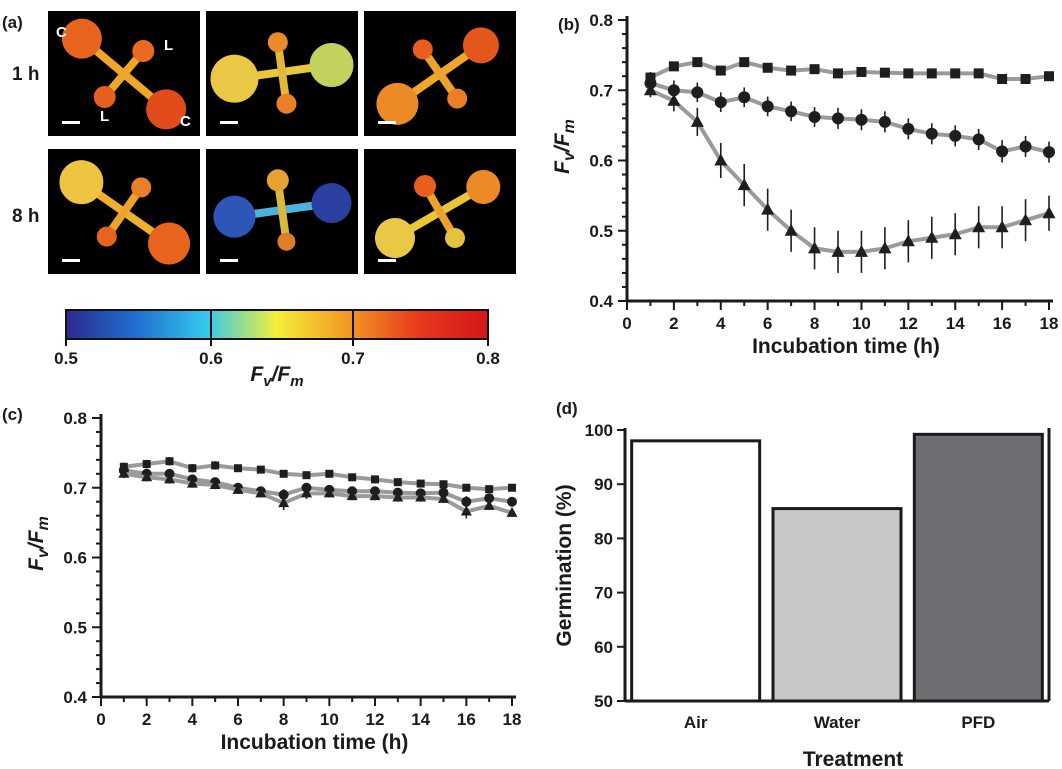 Image resolution: width=1062 pixels, height=769 pixels. What do you see at coordinates (466, 719) in the screenshot?
I see `x-tick-label: 16` at bounding box center [466, 719].